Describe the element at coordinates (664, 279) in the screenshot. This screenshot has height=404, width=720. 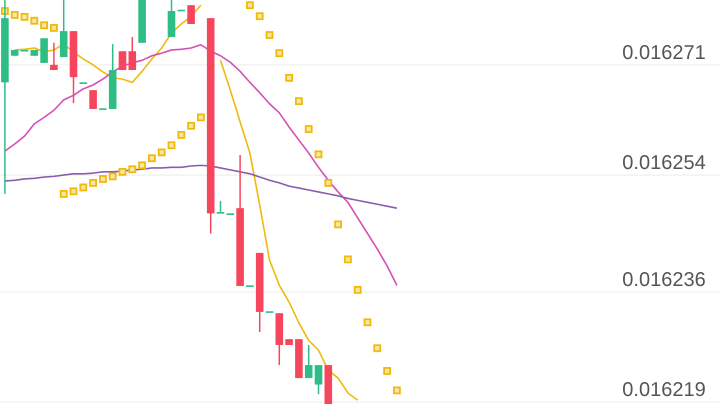
I see `y-tick-label: 0.016236` at that location.